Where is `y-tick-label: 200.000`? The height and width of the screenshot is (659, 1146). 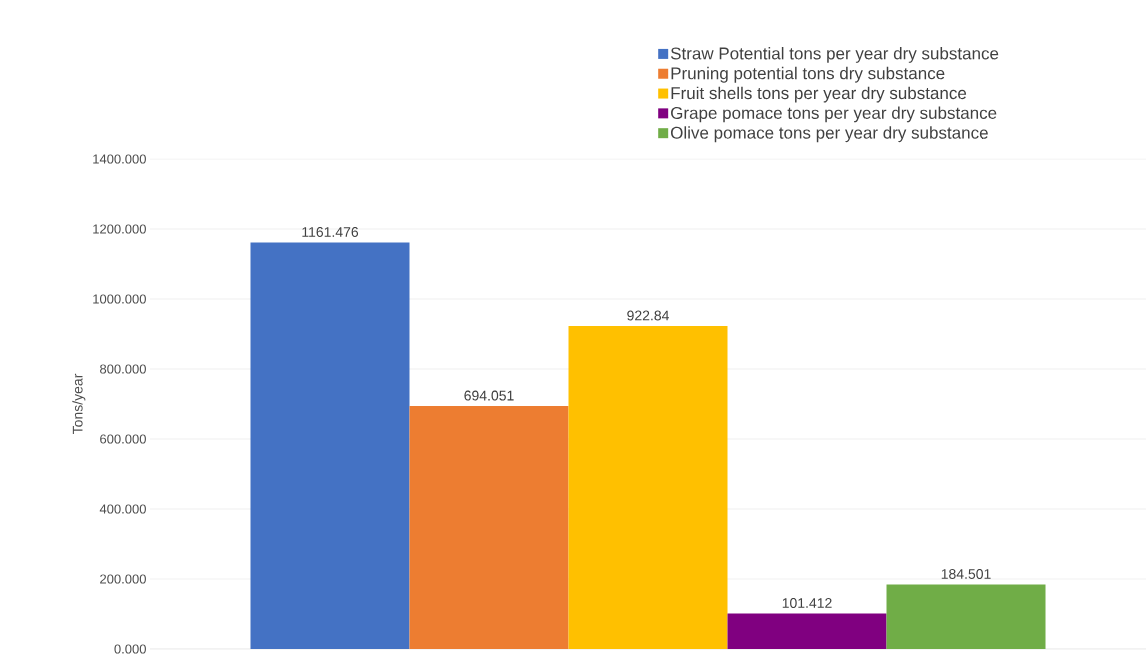
y-tick-label: 200.000 is located at coordinates (123, 579).